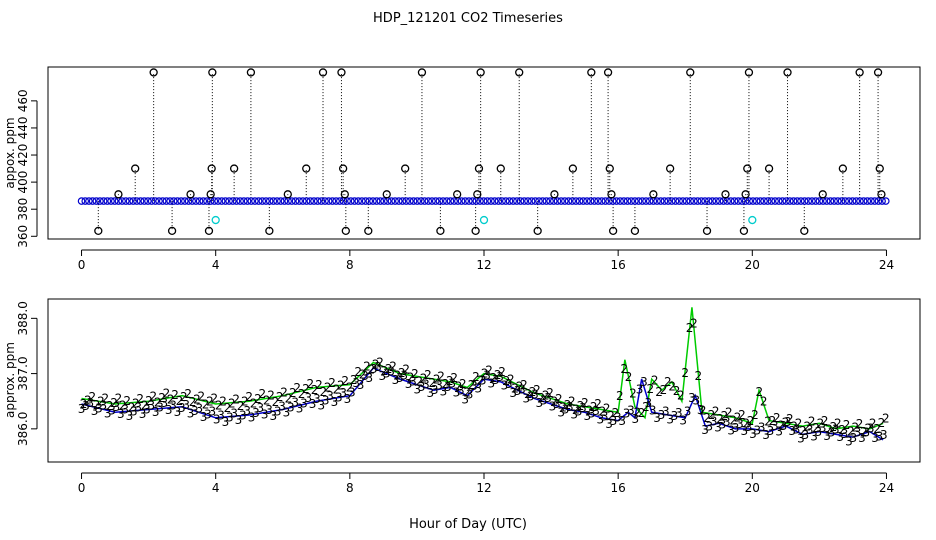  I want to click on top-x-tick-label: 12, so click(483, 265).